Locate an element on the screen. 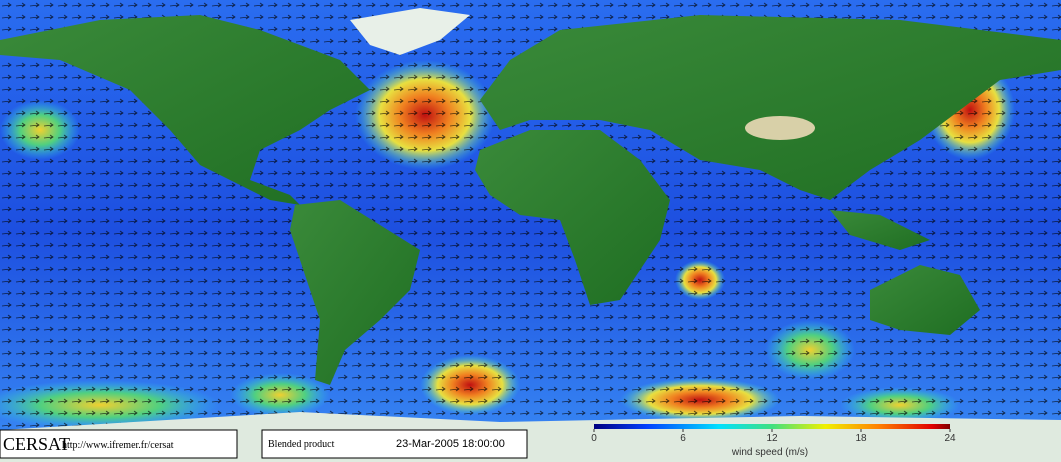 Image resolution: width=1061 pixels, height=462 pixels. timestamp: 23-Mar-2005 18:00:00 is located at coordinates (450, 444).